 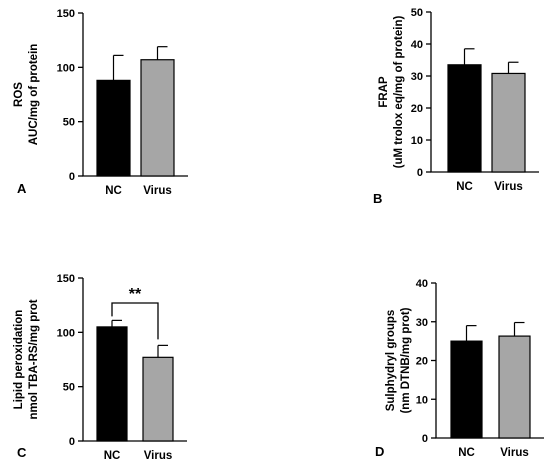 What do you see at coordinates (406, 360) in the screenshot?
I see `y-axis-label: (nm DTNB/mg prot)` at bounding box center [406, 360].